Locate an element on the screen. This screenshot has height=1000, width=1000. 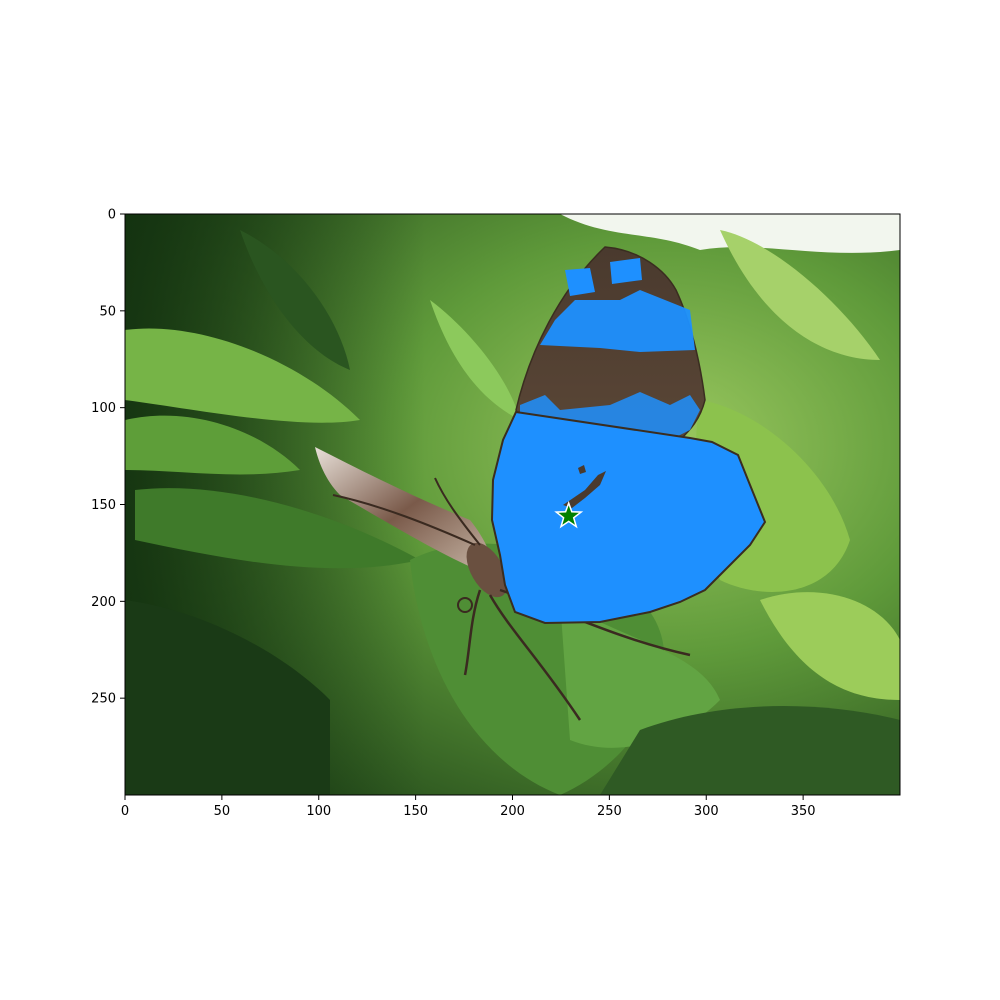
y-tick-label: 200 is located at coordinates (103, 602).